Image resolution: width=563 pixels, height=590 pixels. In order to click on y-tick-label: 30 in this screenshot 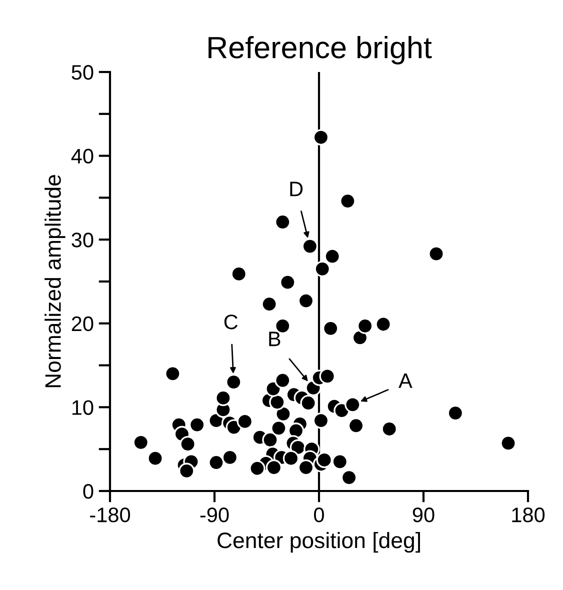, I will do `click(83, 240)`.